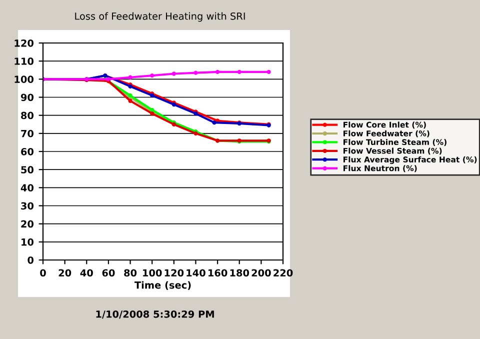 The image size is (480, 339). Describe the element at coordinates (31, 260) in the screenshot. I see `y-tick-label: 0` at that location.